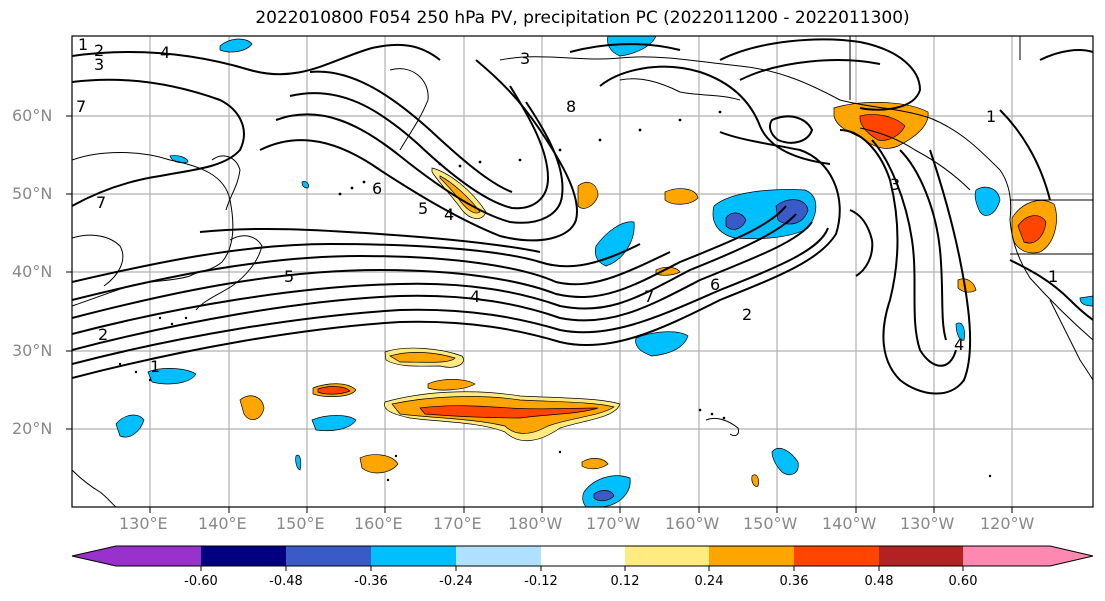 The height and width of the screenshot is (601, 1105). What do you see at coordinates (32, 271) in the screenshot?
I see `lat-label: 40°N` at bounding box center [32, 271].